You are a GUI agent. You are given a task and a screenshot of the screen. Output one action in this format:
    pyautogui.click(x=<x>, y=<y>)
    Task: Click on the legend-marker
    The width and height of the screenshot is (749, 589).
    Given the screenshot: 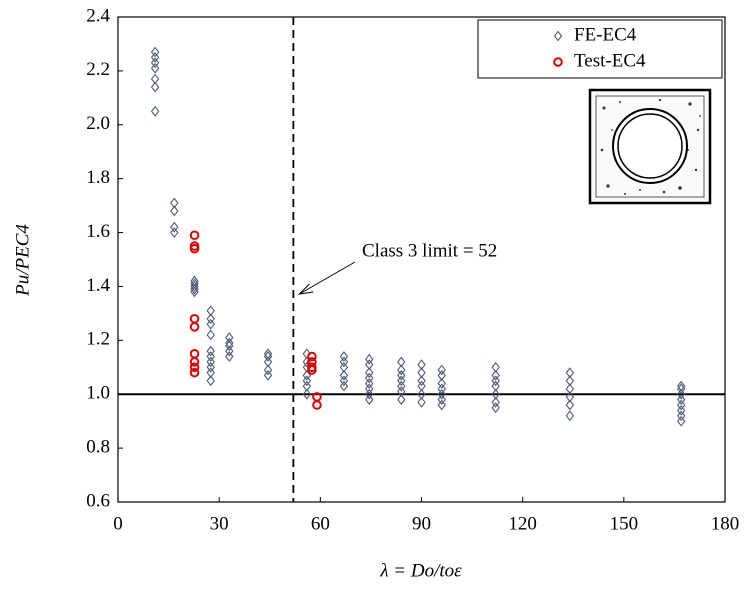 What is the action you would take?
    pyautogui.click(x=558, y=62)
    